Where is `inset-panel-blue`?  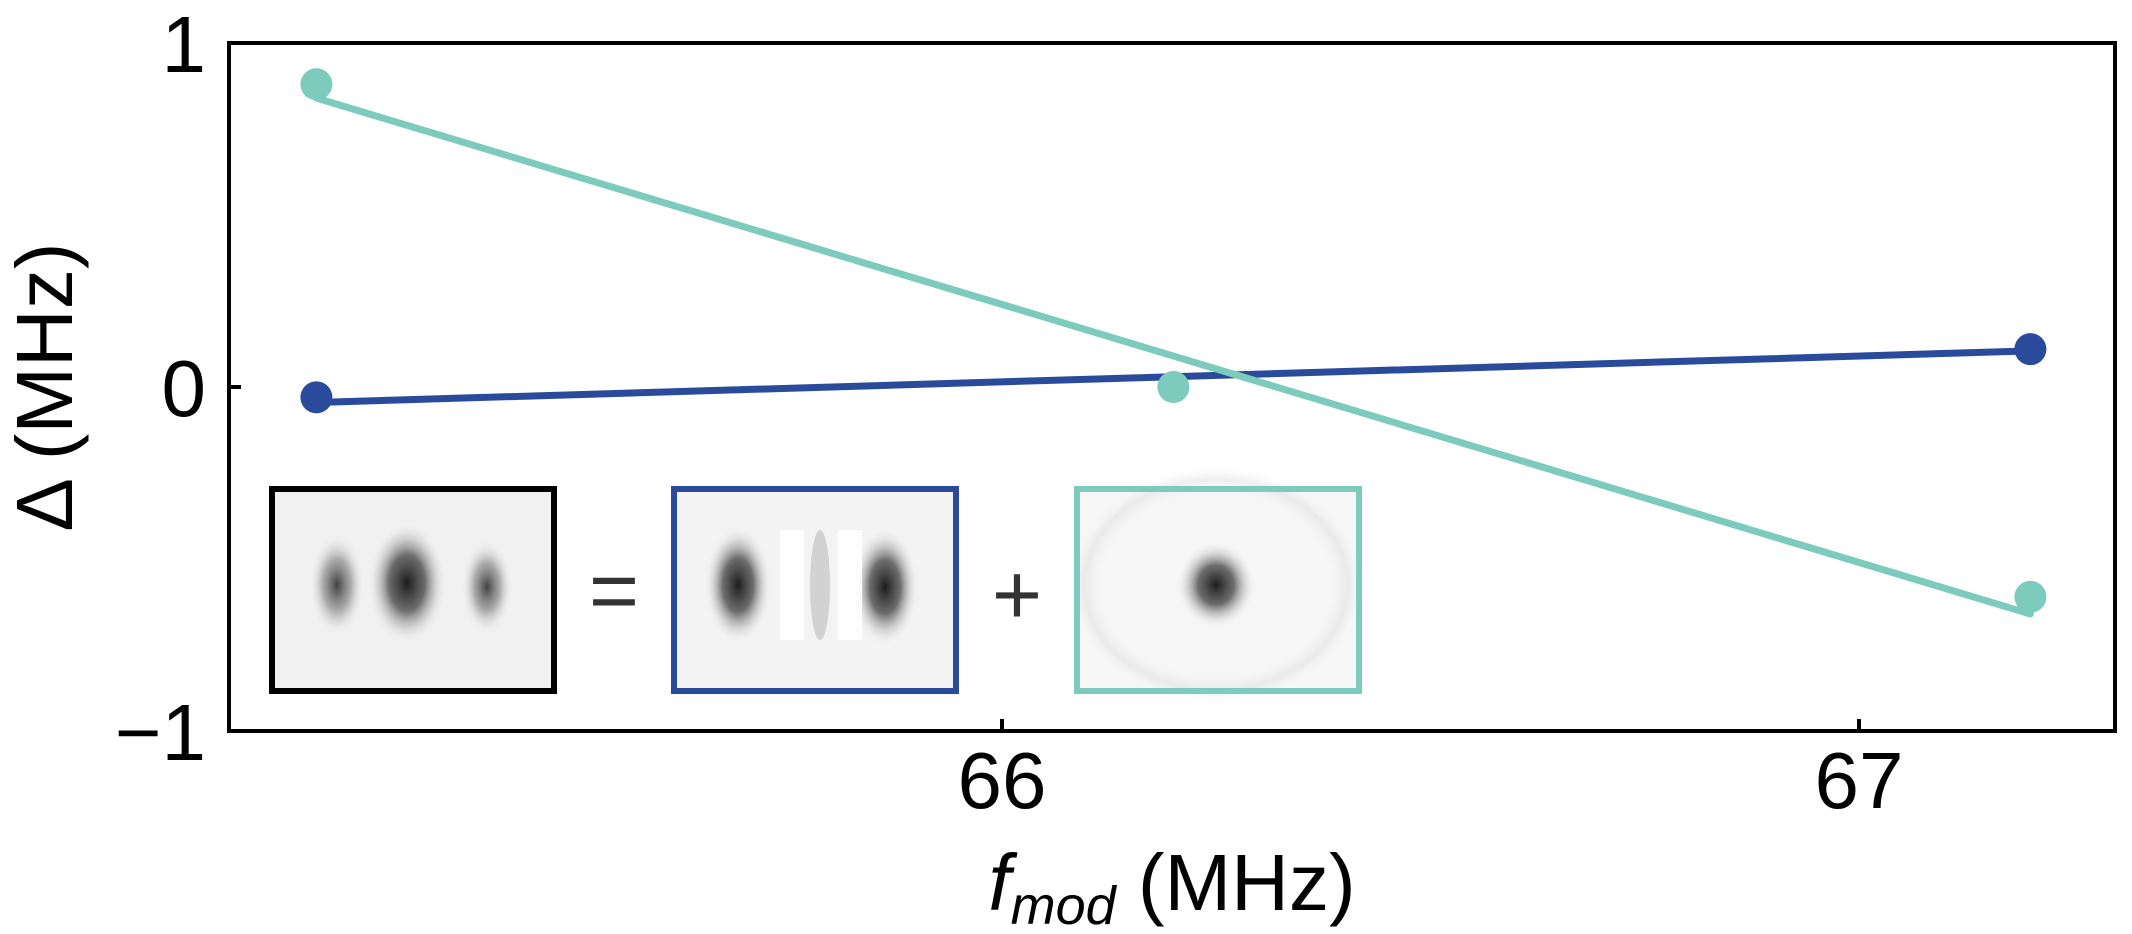
inset-panel-blue is located at coordinates (815, 590).